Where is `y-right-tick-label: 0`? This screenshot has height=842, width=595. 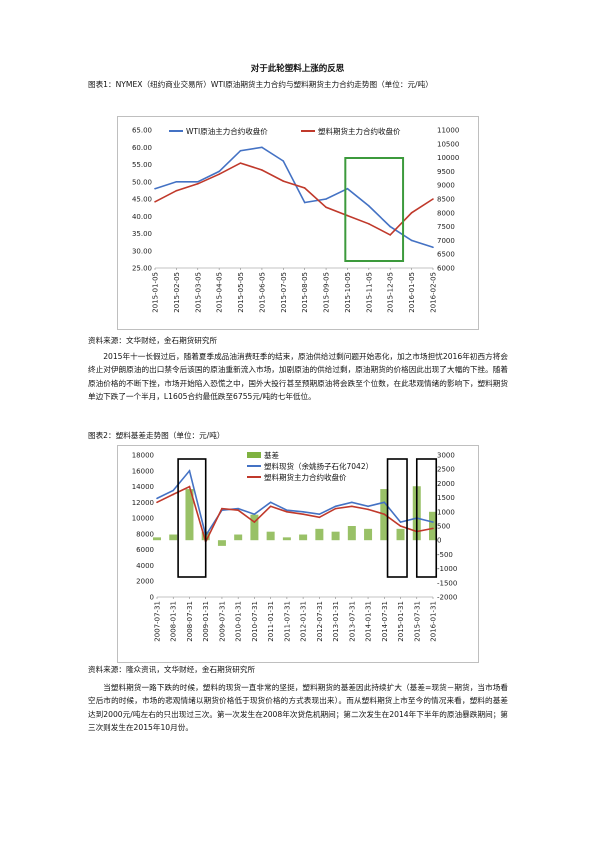 y-right-tick-label: 0 is located at coordinates (439, 541).